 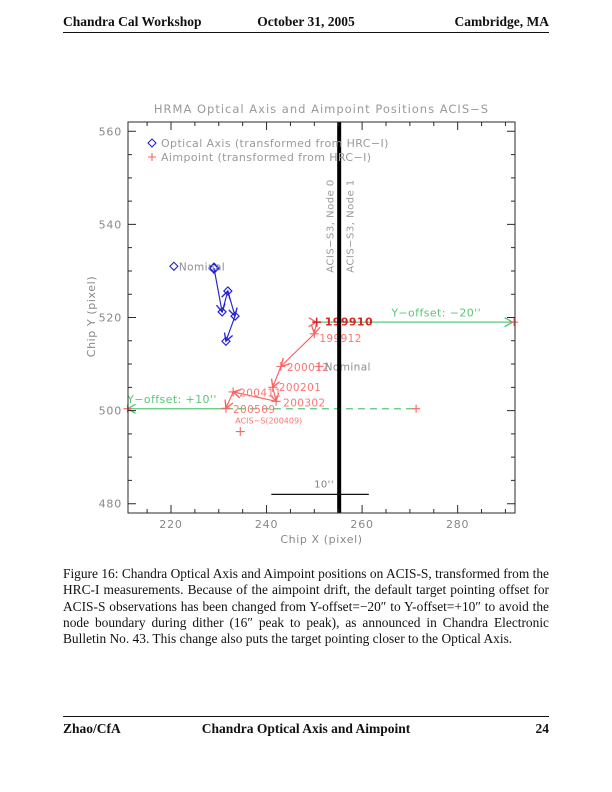 What do you see at coordinates (361, 524) in the screenshot?
I see `x-tick-label: 260` at bounding box center [361, 524].